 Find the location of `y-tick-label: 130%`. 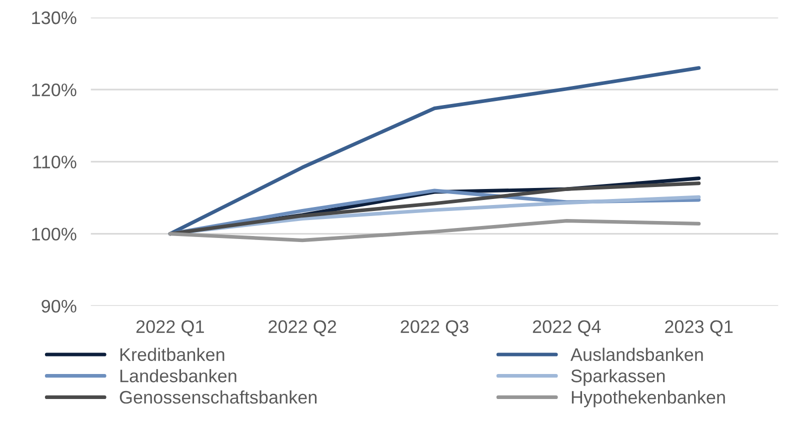

y-tick-label: 130% is located at coordinates (54, 17).